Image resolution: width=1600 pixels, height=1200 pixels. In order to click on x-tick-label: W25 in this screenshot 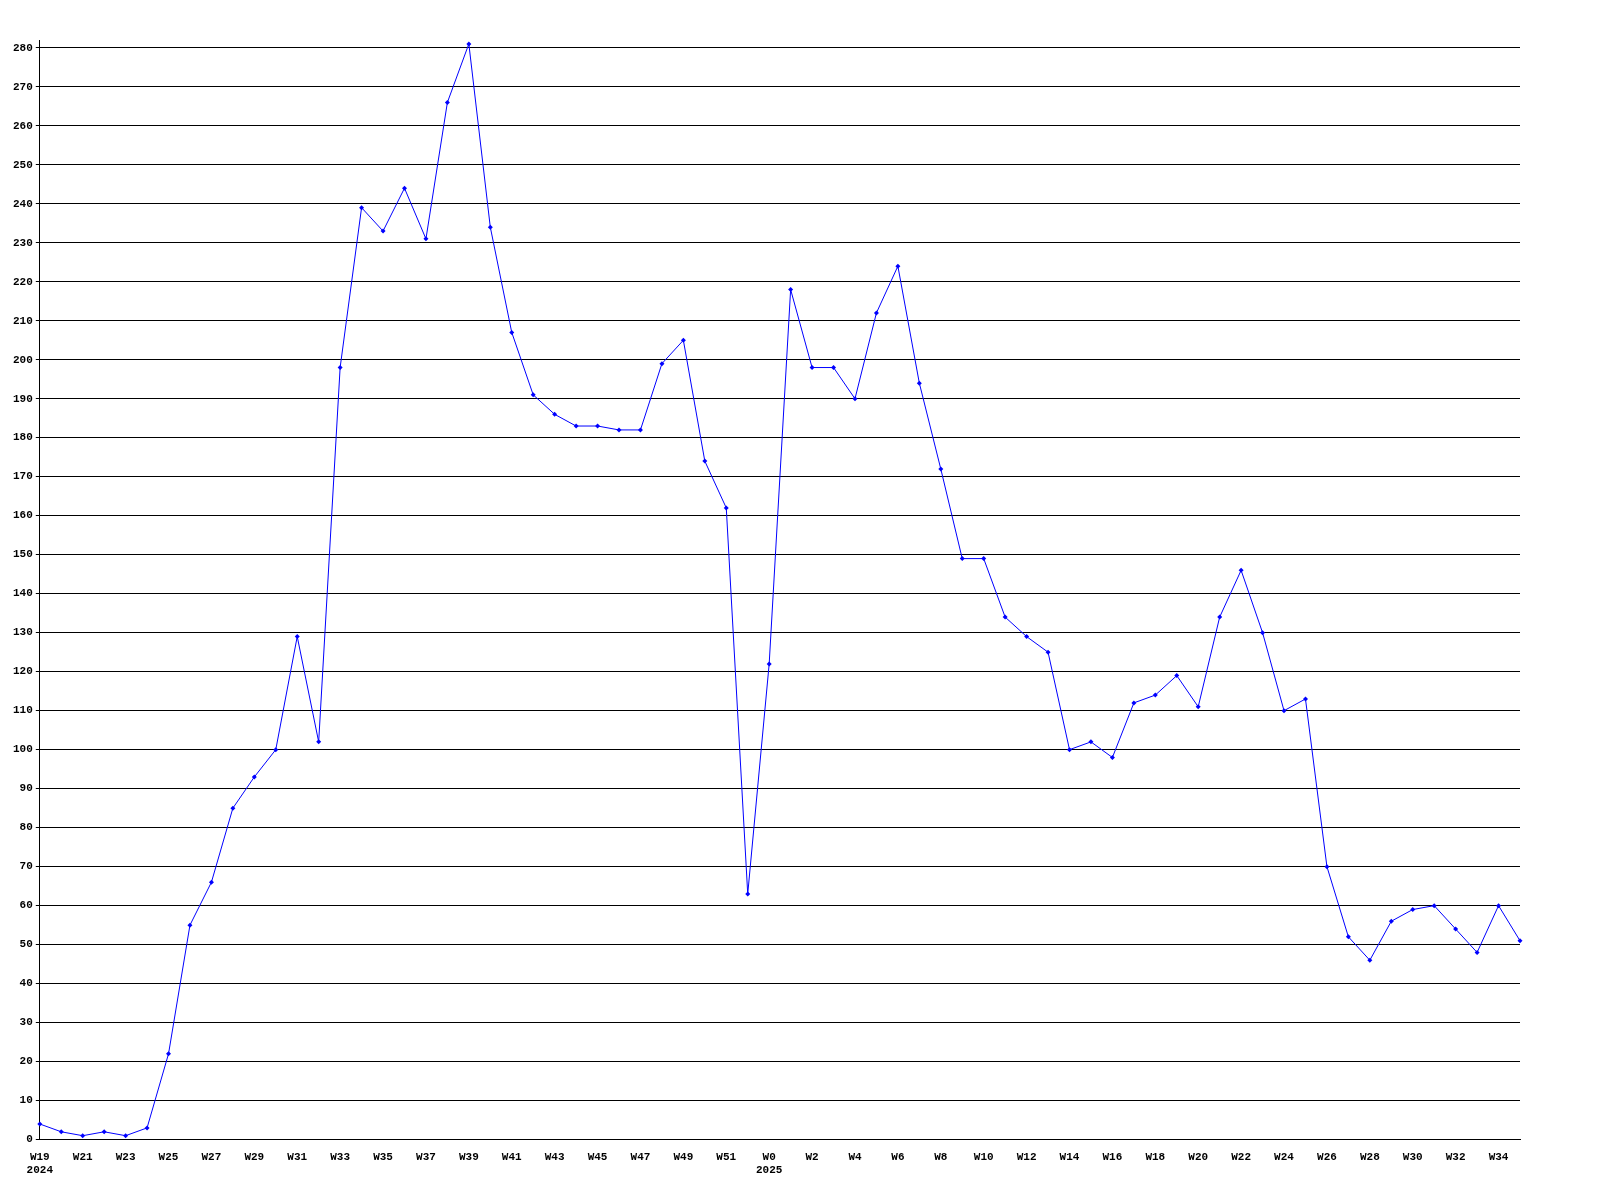, I will do `click(168, 1156)`.